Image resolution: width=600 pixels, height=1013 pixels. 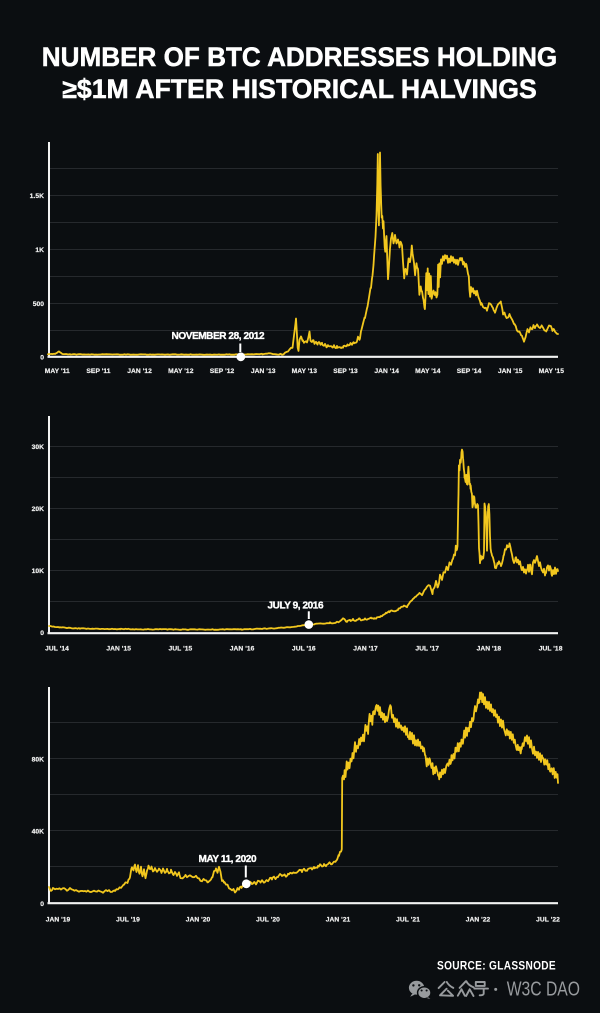 I want to click on svg-text: JUL '14, so click(x=57, y=649).